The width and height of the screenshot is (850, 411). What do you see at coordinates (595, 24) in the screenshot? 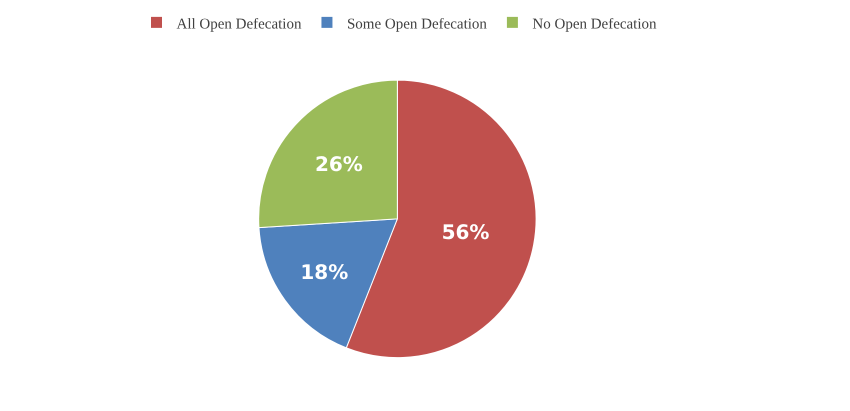
I see `legend-label: No Open Defecation` at bounding box center [595, 24].